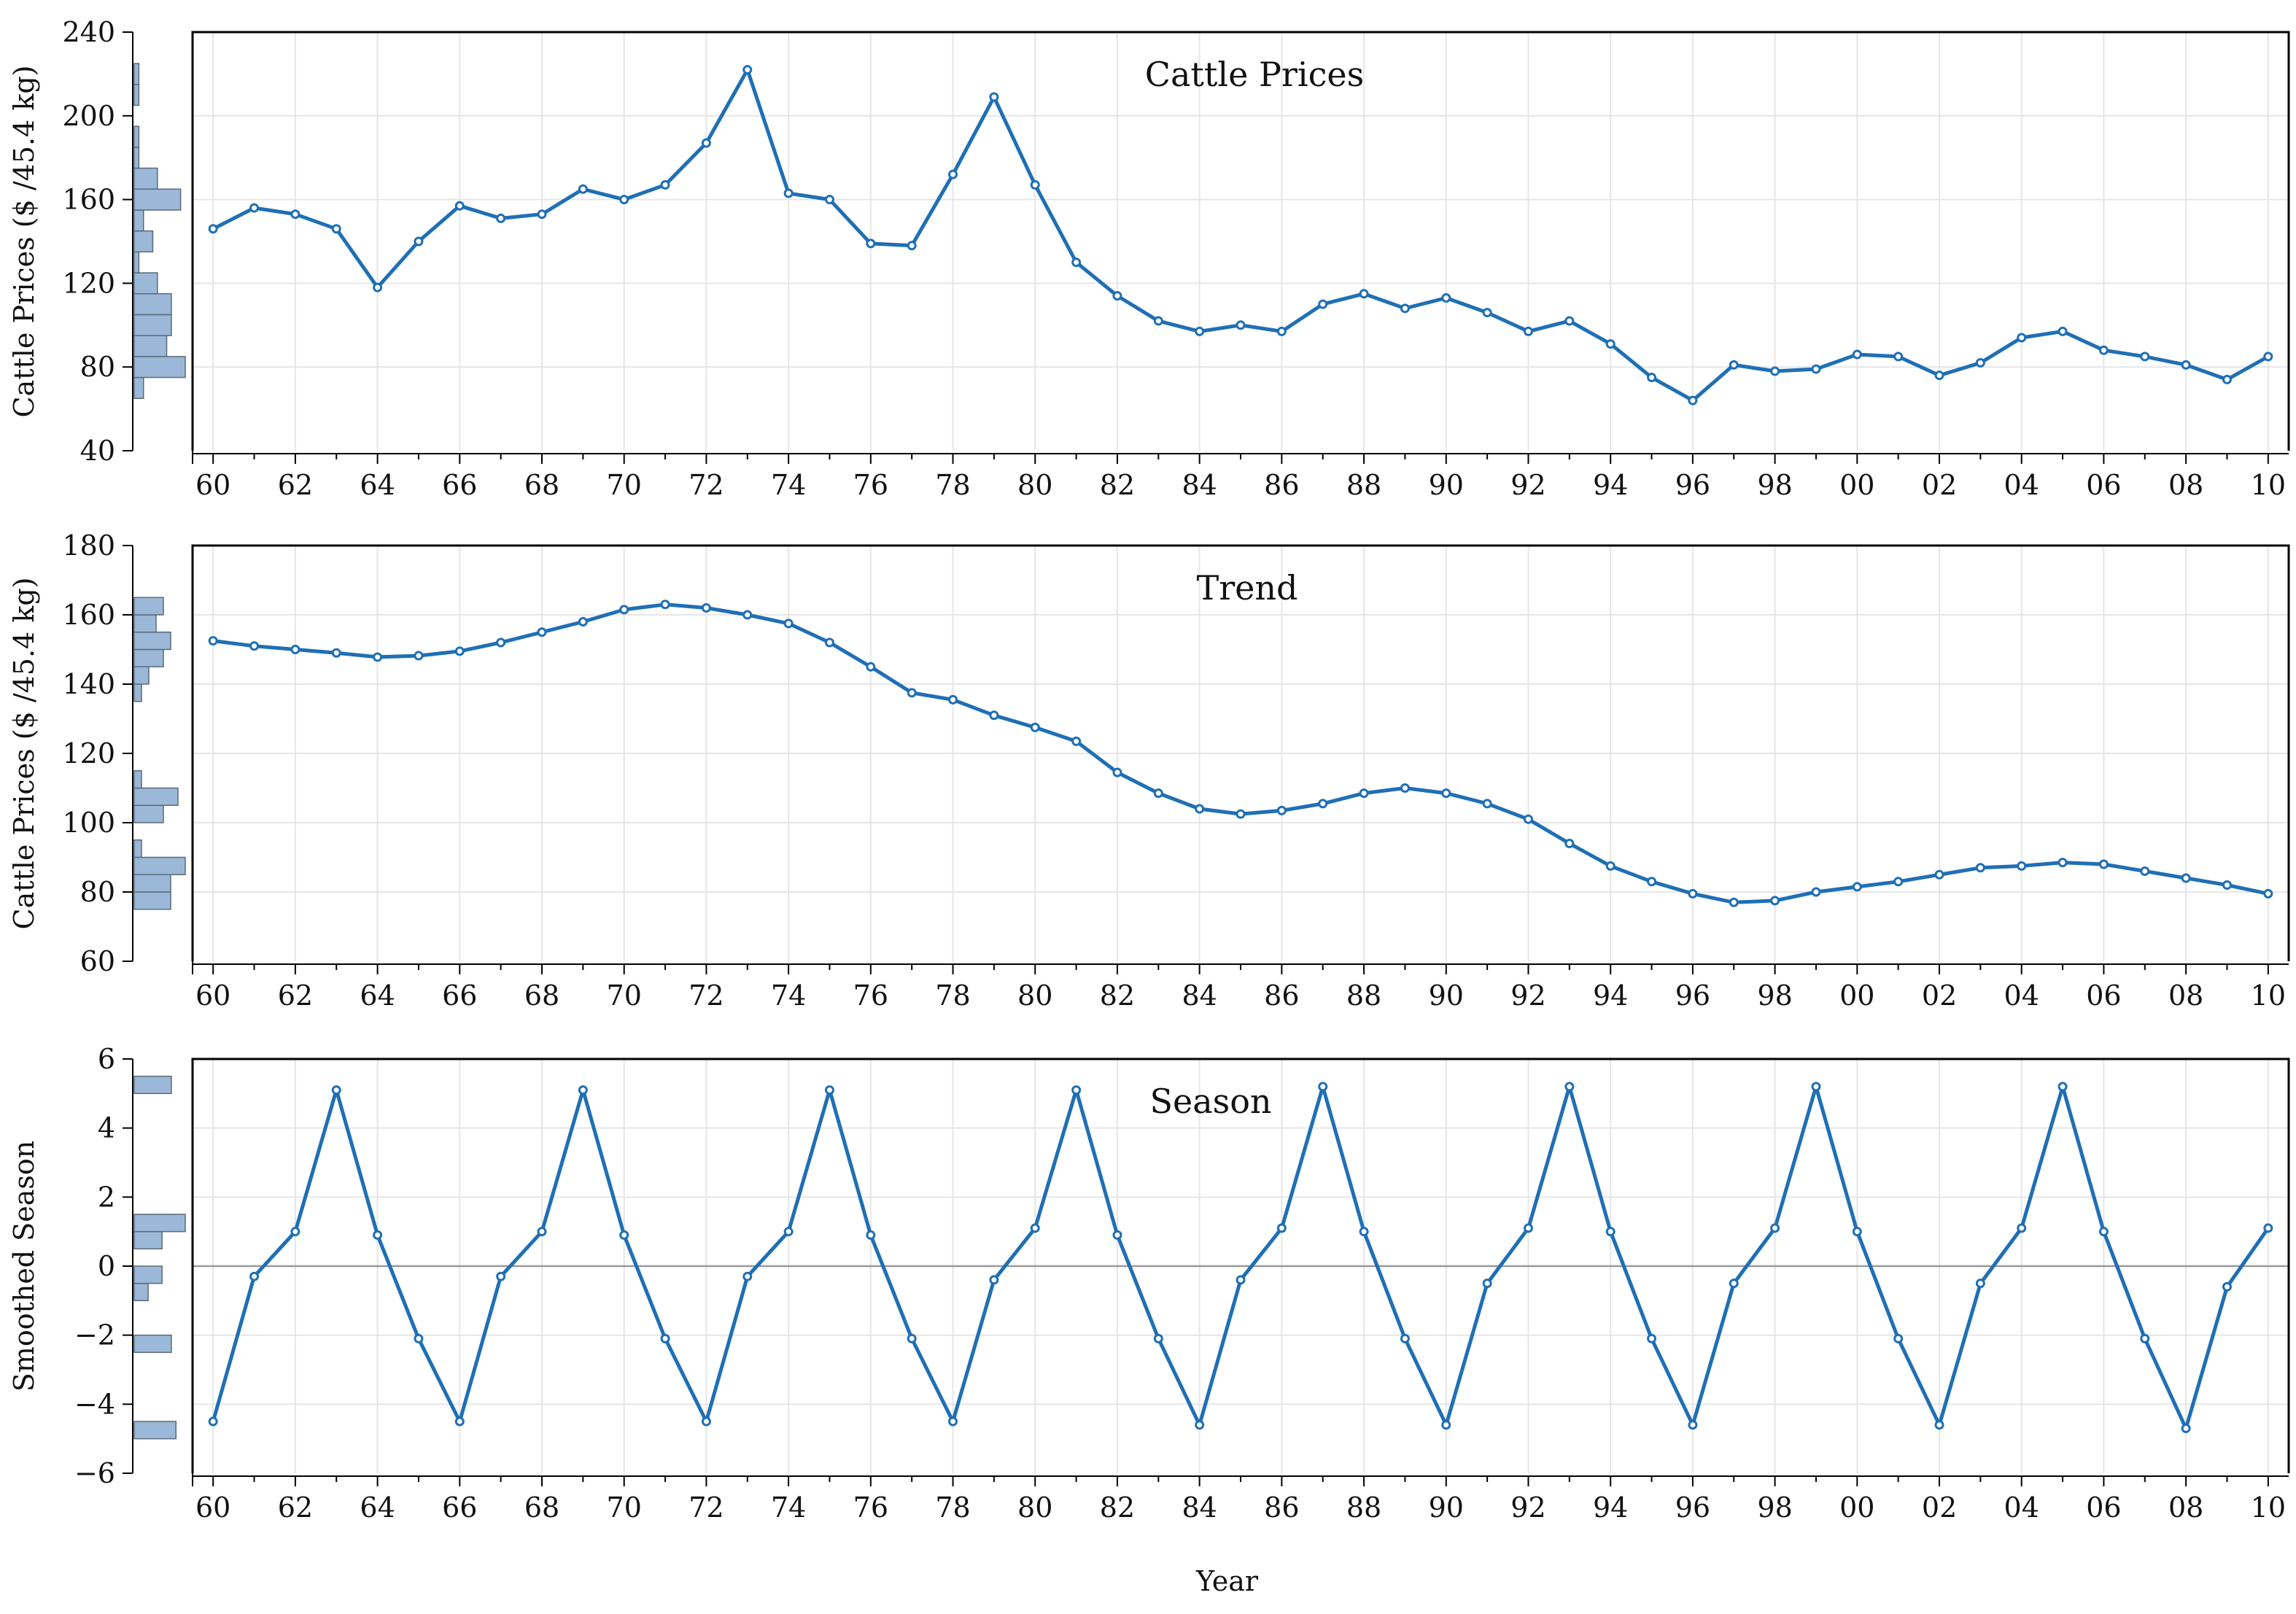 The image size is (2296, 1614). I want to click on x-tick-label: 76, so click(870, 485).